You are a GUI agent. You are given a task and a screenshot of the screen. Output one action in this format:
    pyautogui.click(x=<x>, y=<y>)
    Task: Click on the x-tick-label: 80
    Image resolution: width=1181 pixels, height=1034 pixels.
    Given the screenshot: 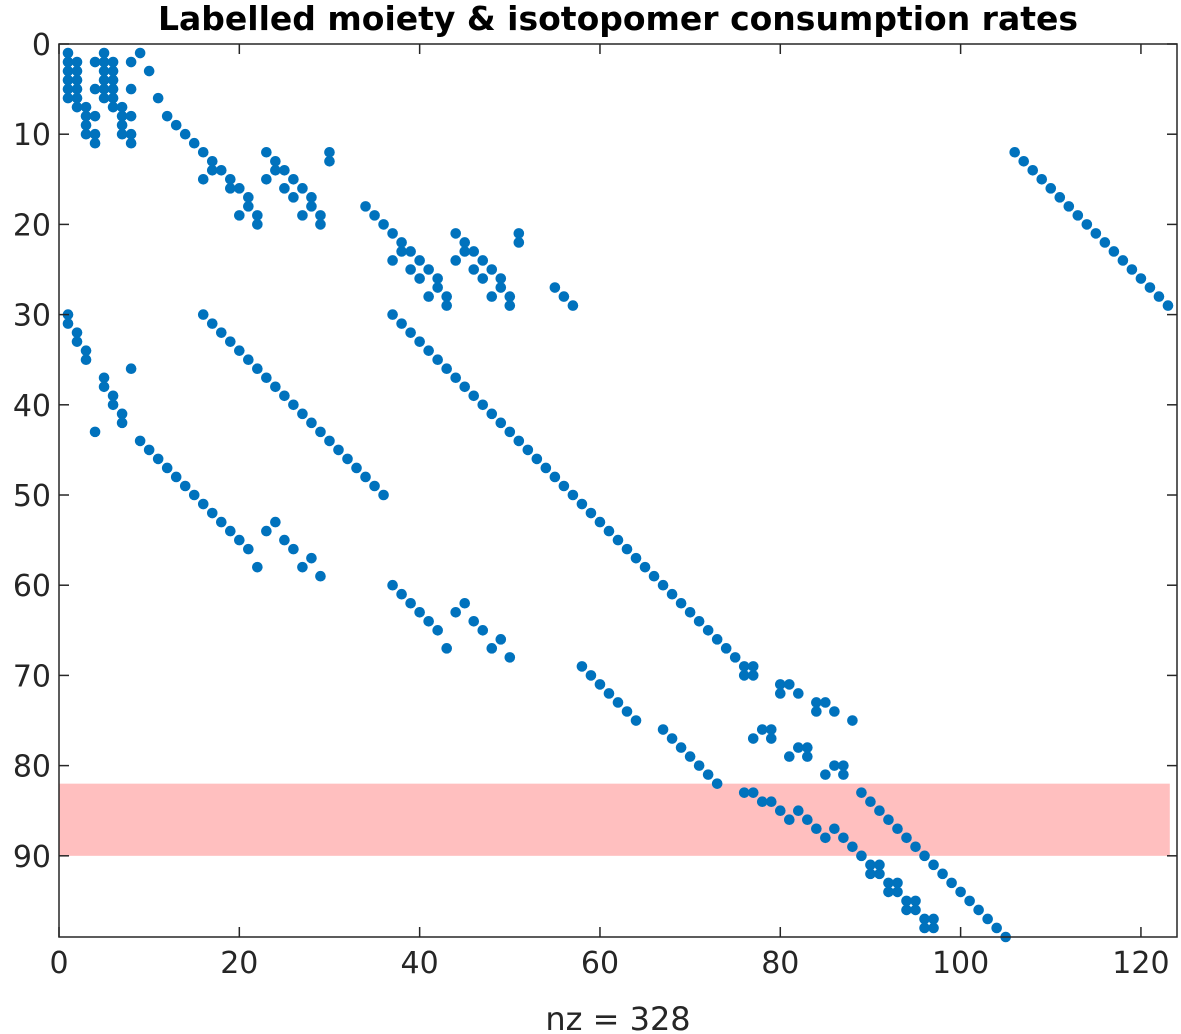 What is the action you would take?
    pyautogui.click(x=780, y=963)
    